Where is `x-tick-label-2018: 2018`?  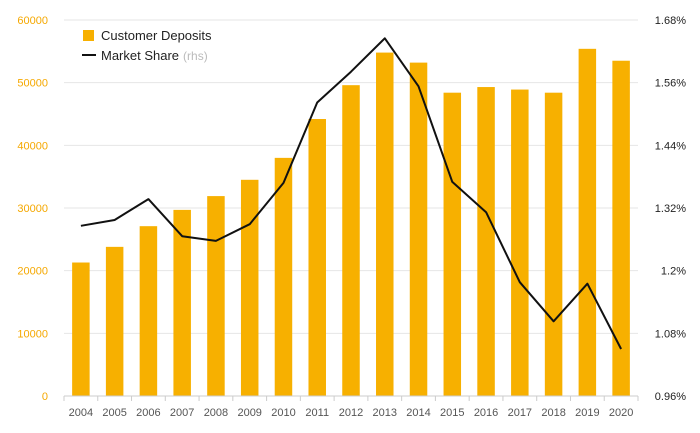
x-tick-label-2018: 2018 is located at coordinates (553, 413).